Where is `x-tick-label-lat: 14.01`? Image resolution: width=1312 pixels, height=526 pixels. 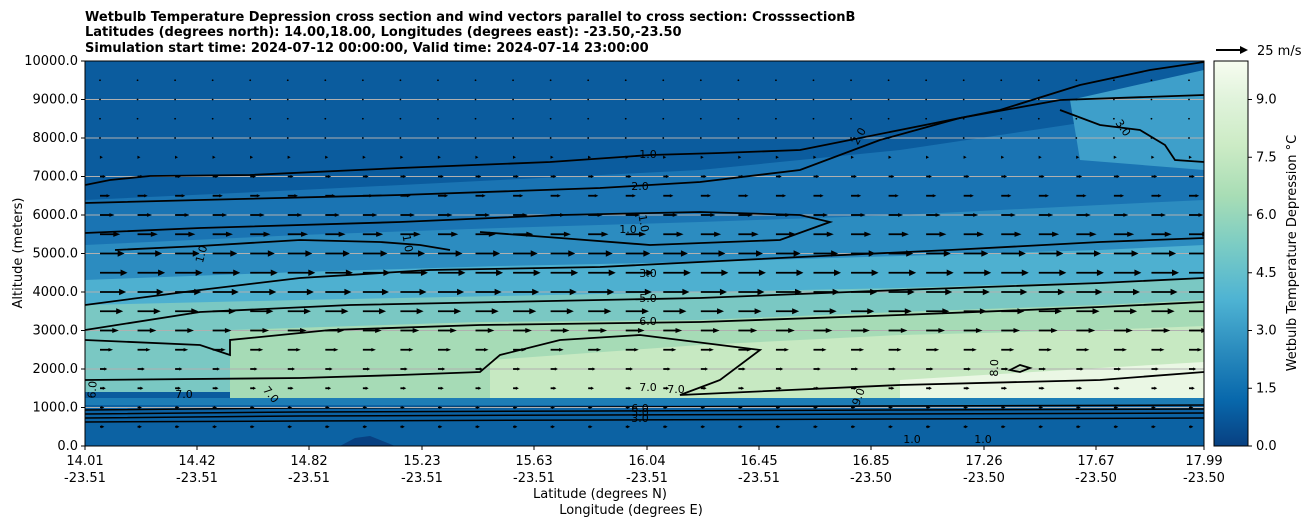 x-tick-label-lat: 14.01 is located at coordinates (84, 461).